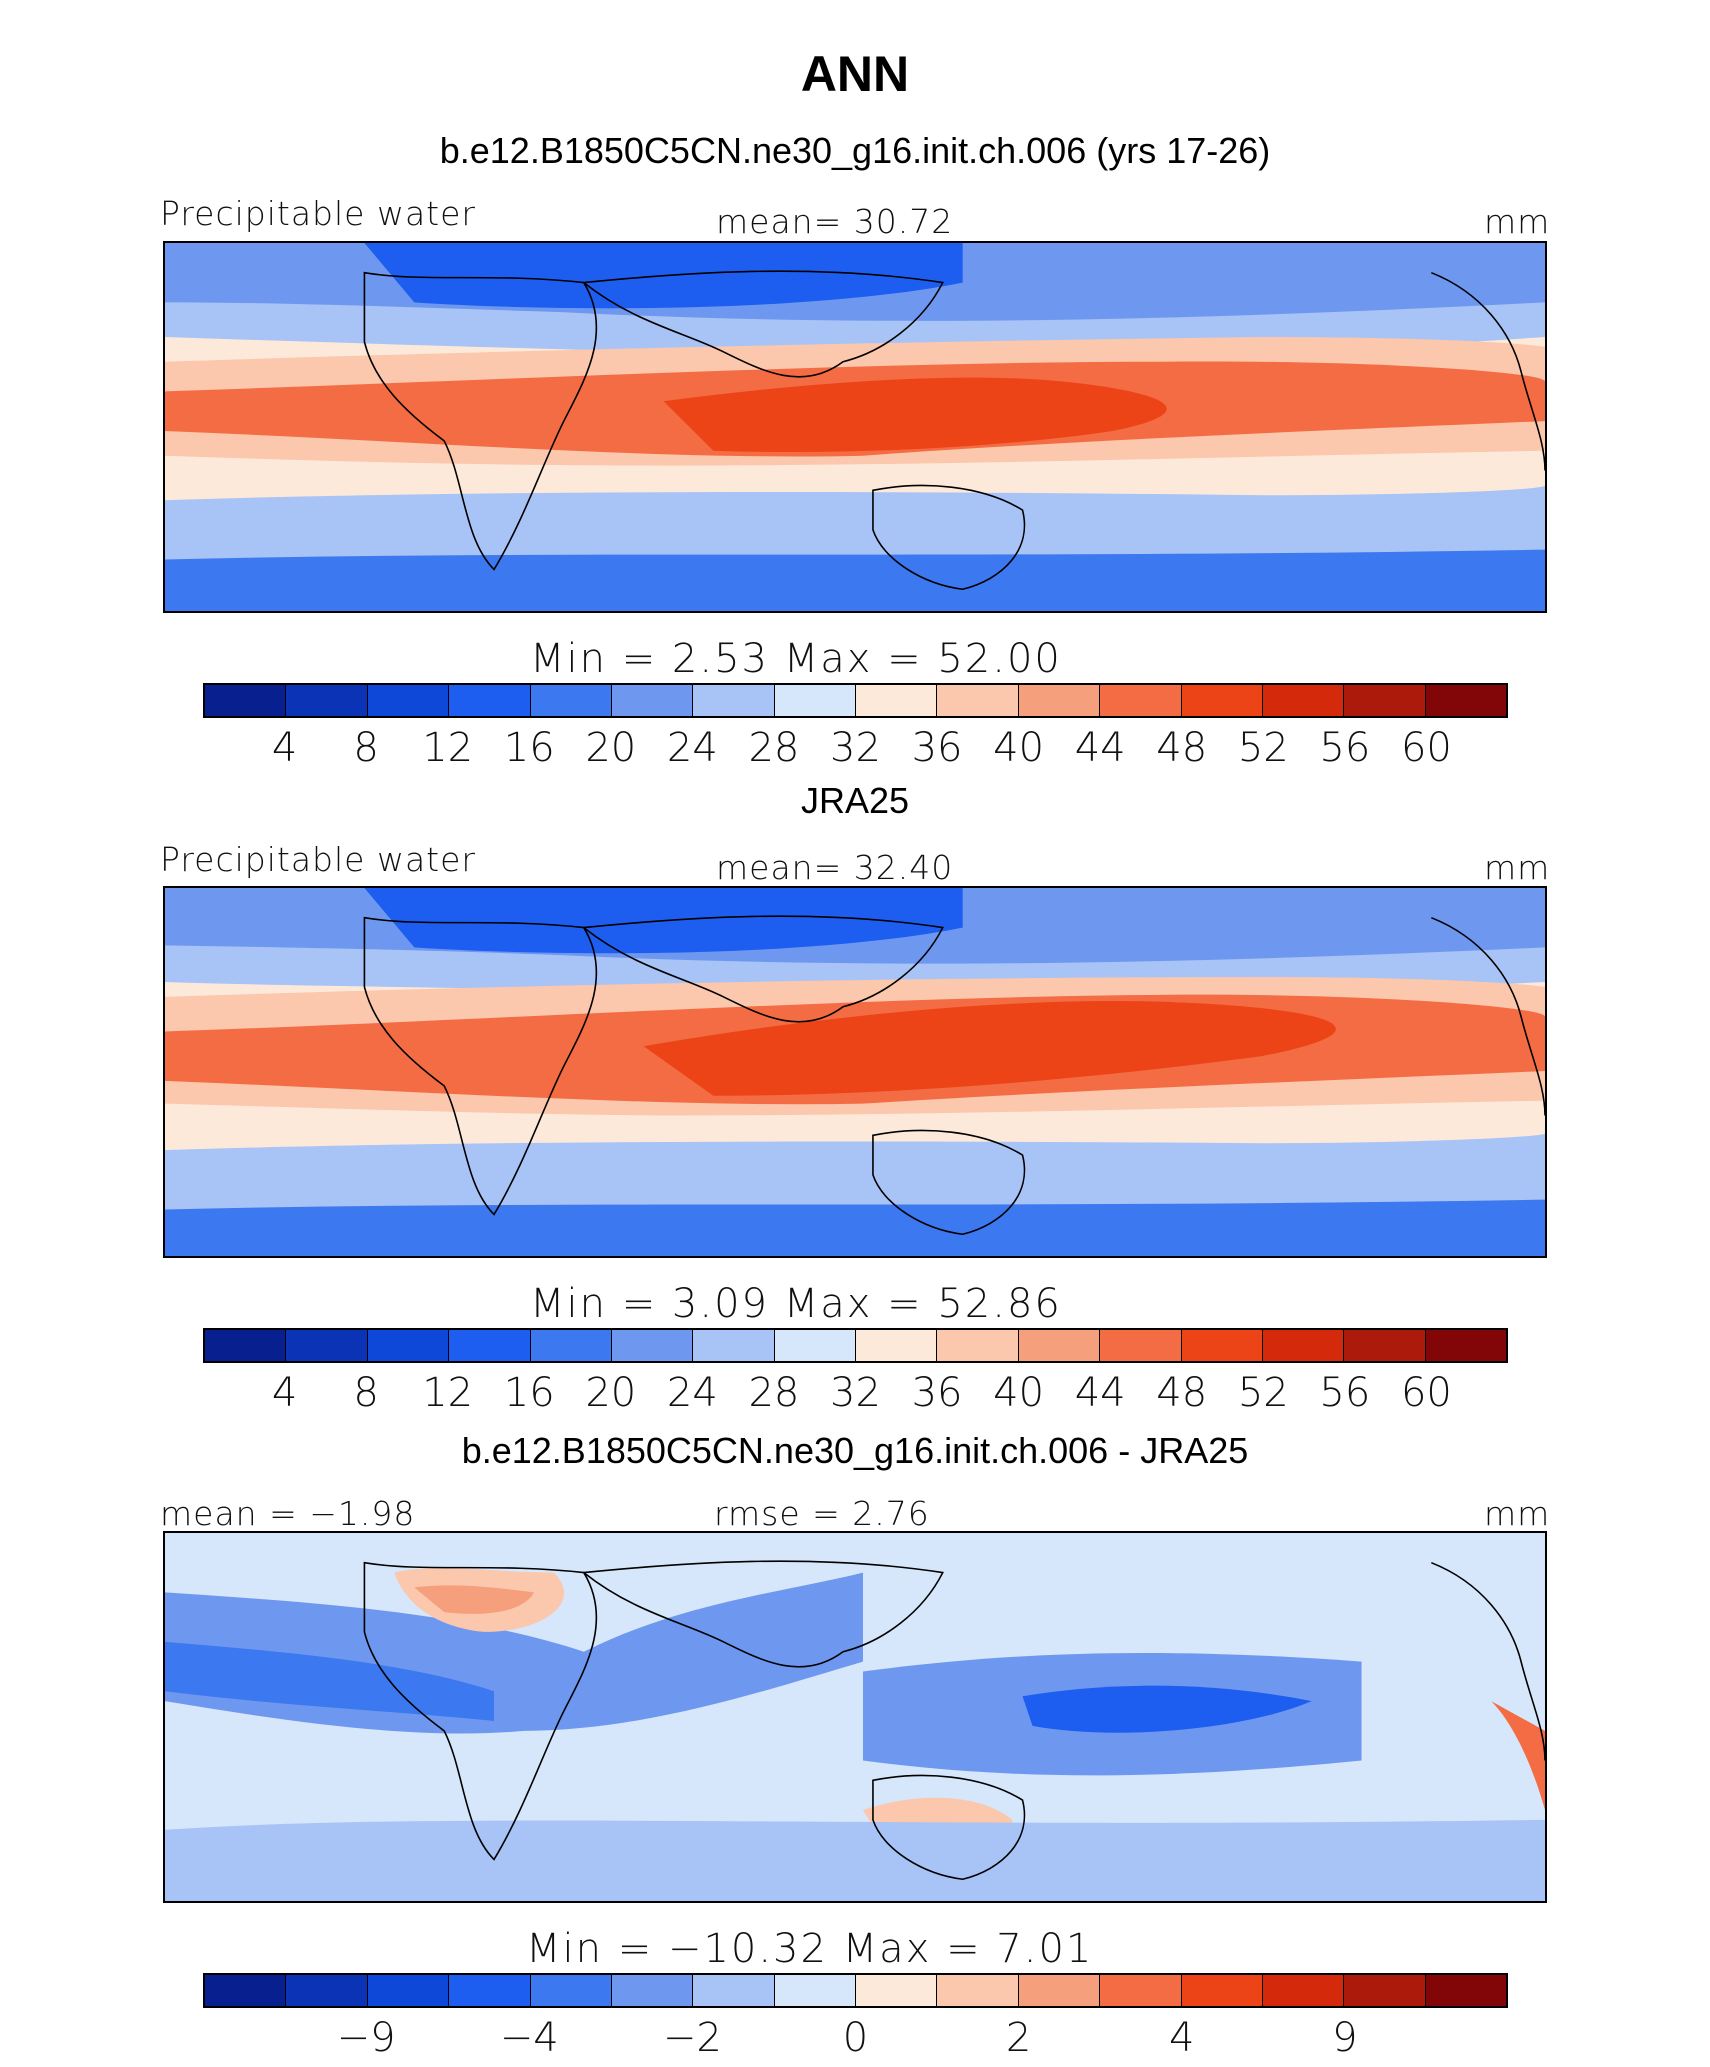  I want to click on panel-3-rmse-label: rmse = 2.76, so click(822, 1513).